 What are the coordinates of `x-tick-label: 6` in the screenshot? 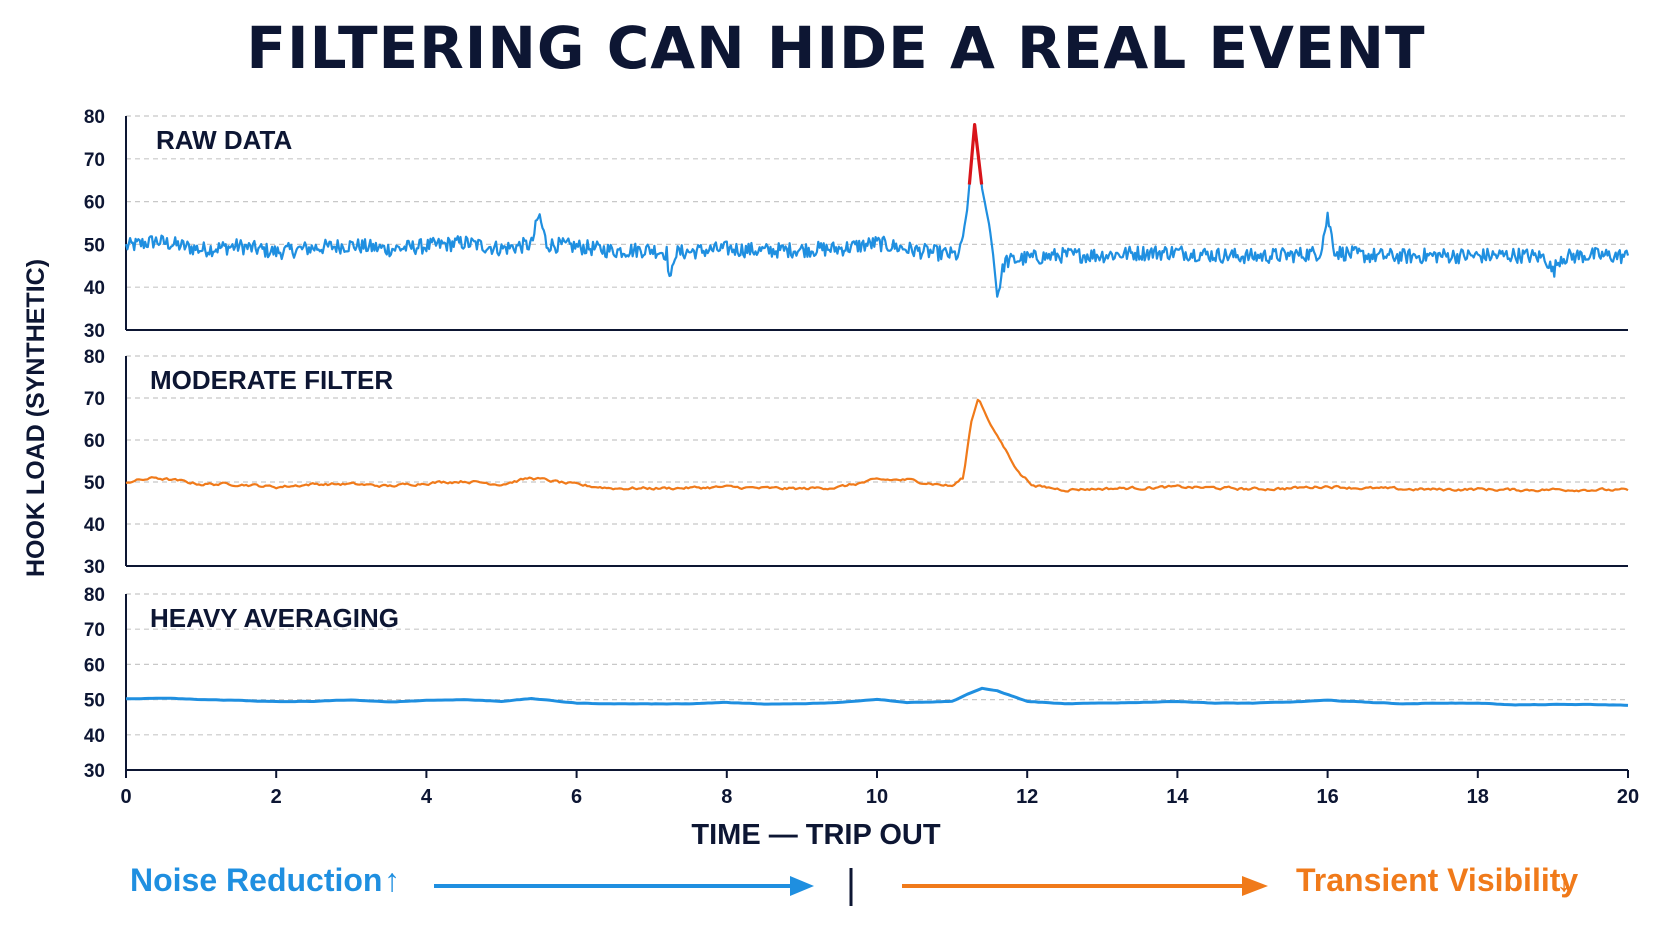 It's located at (576, 797).